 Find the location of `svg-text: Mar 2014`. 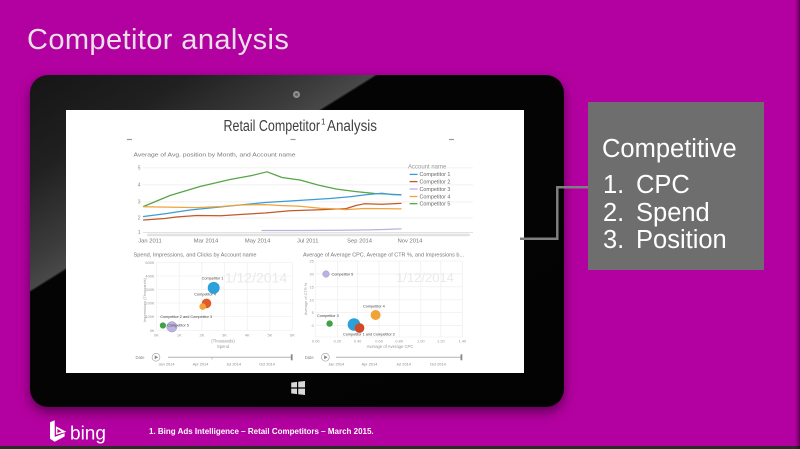

svg-text: Mar 2014 is located at coordinates (206, 242).